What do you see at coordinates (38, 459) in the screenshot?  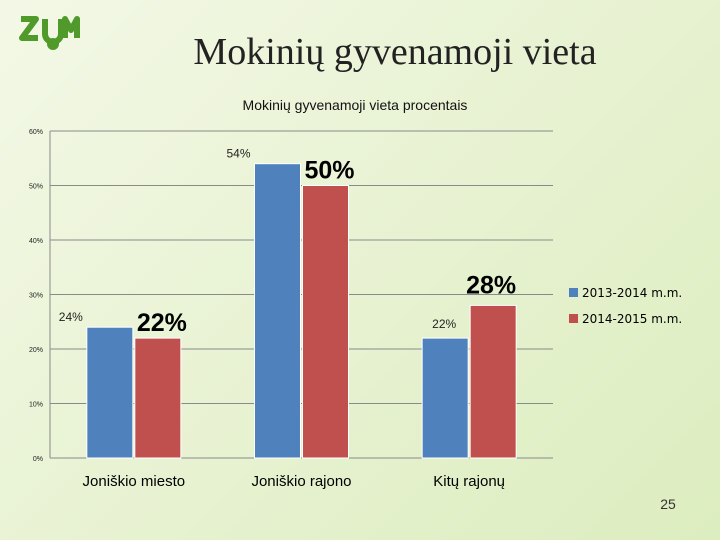 I see `y-tick-label: 0%` at bounding box center [38, 459].